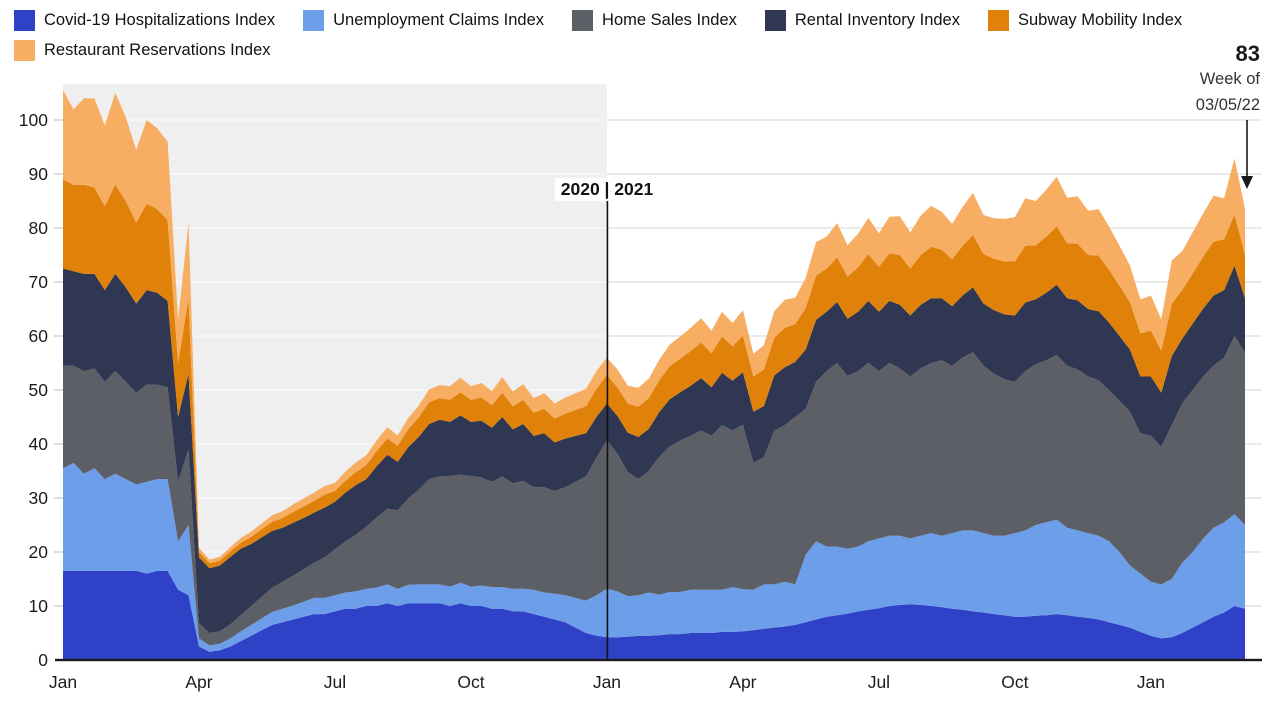 Image resolution: width=1280 pixels, height=721 pixels. Describe the element at coordinates (658, 660) in the screenshot. I see `x-axis-line` at that location.